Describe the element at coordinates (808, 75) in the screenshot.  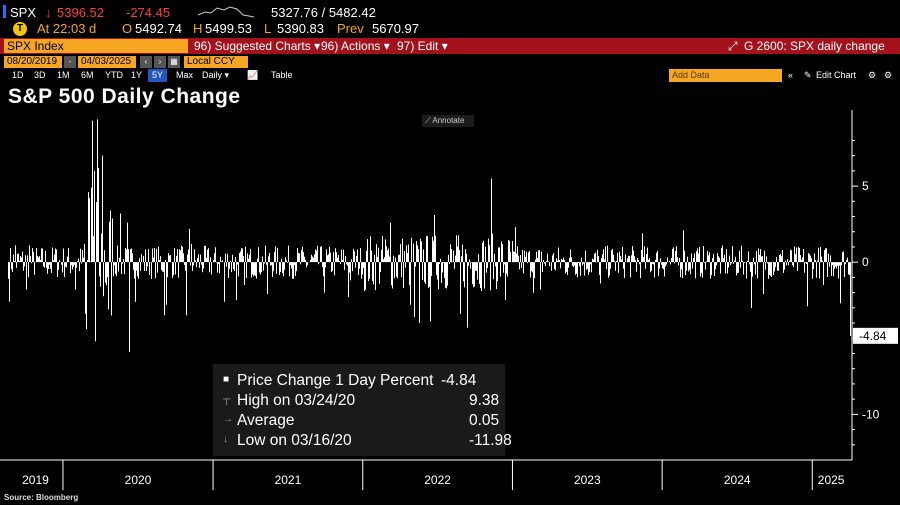
I see `wrench-icon: ✎` at that location.